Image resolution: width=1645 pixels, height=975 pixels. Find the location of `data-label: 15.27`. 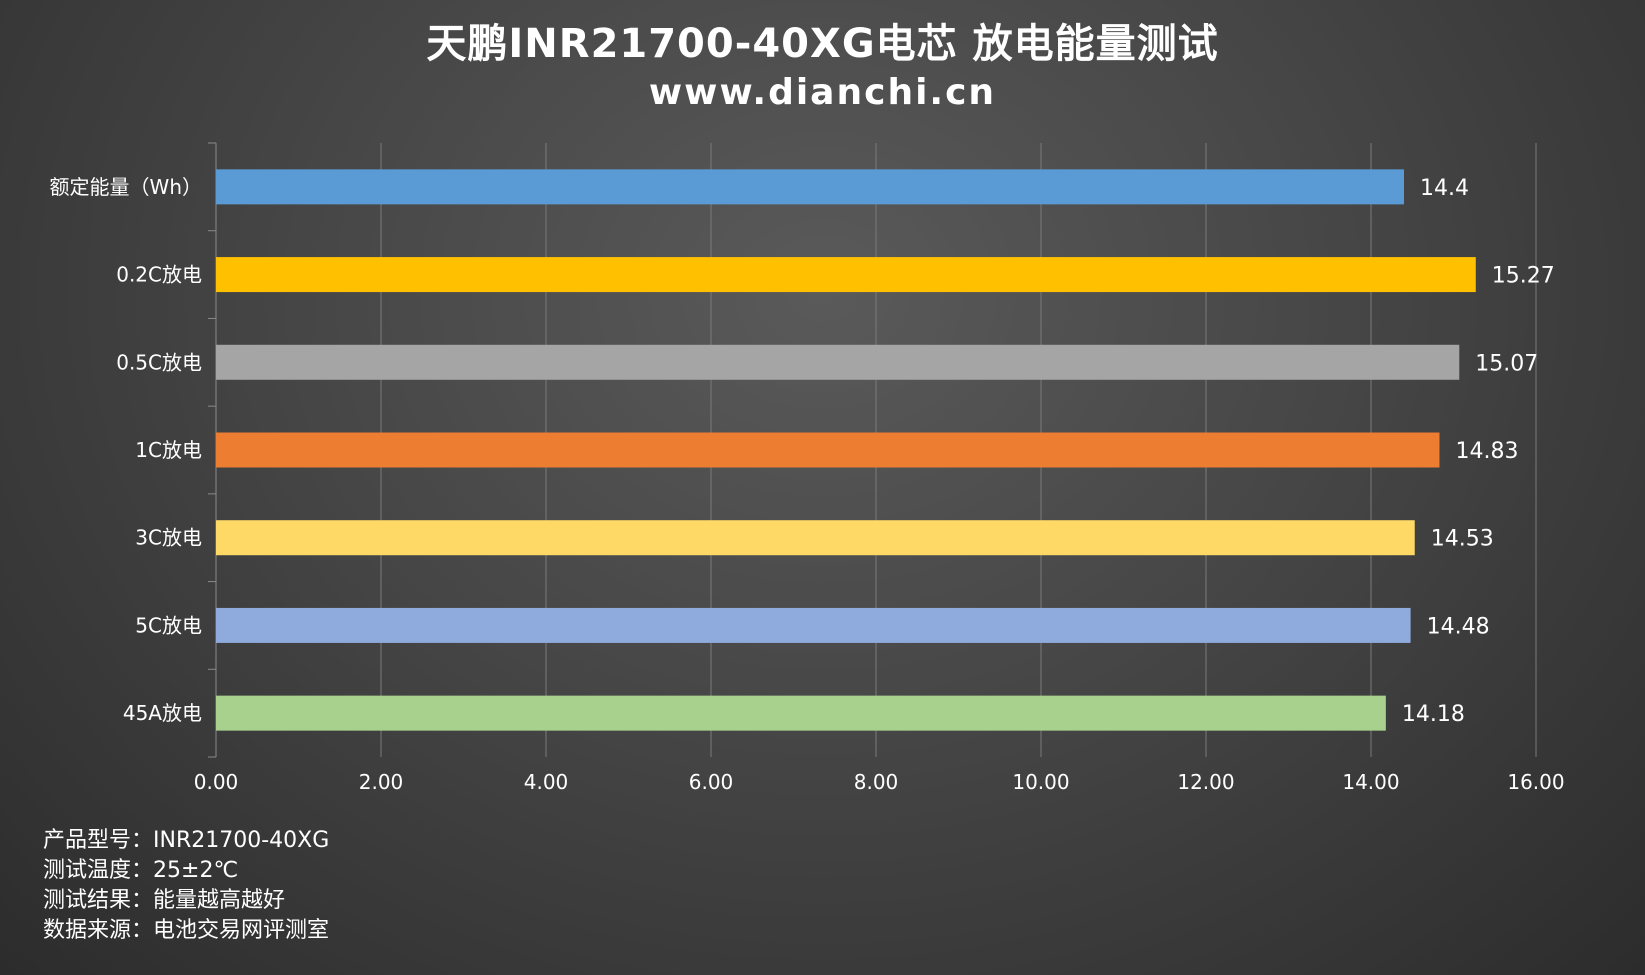

data-label: 15.27 is located at coordinates (1523, 276).